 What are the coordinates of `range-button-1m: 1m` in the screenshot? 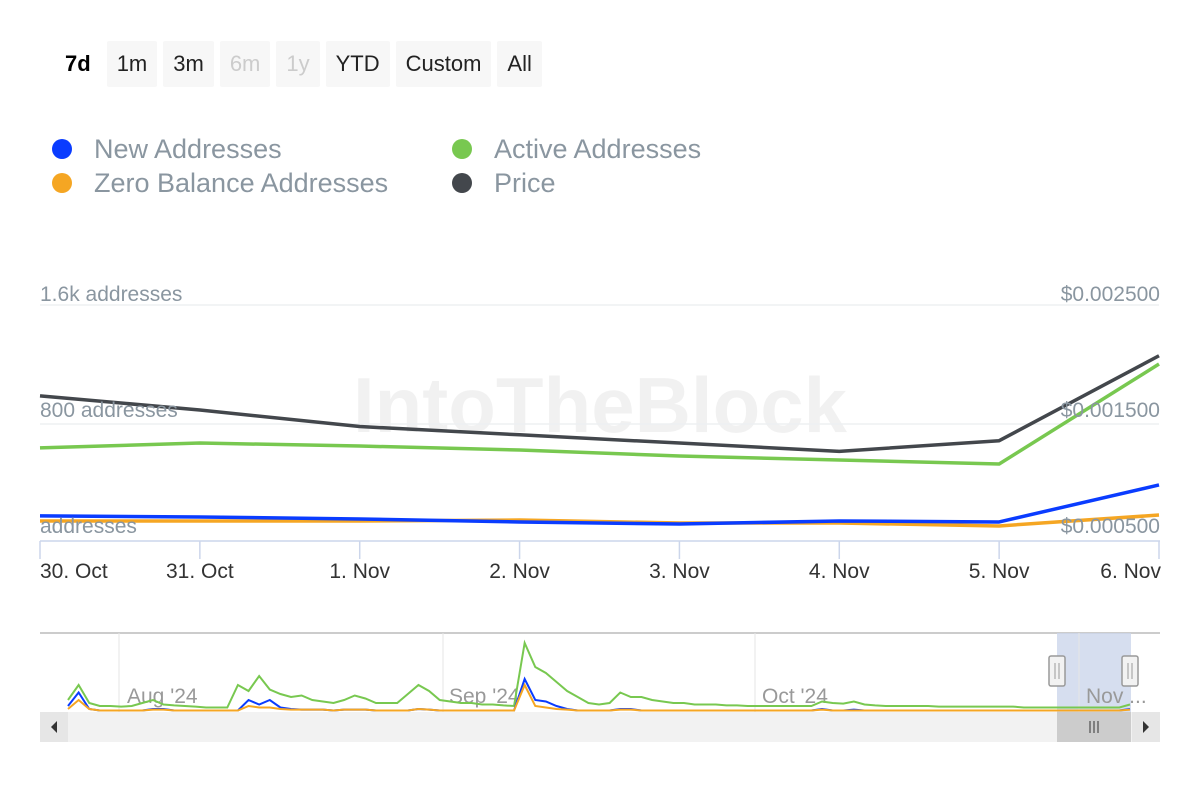 It's located at (132, 64).